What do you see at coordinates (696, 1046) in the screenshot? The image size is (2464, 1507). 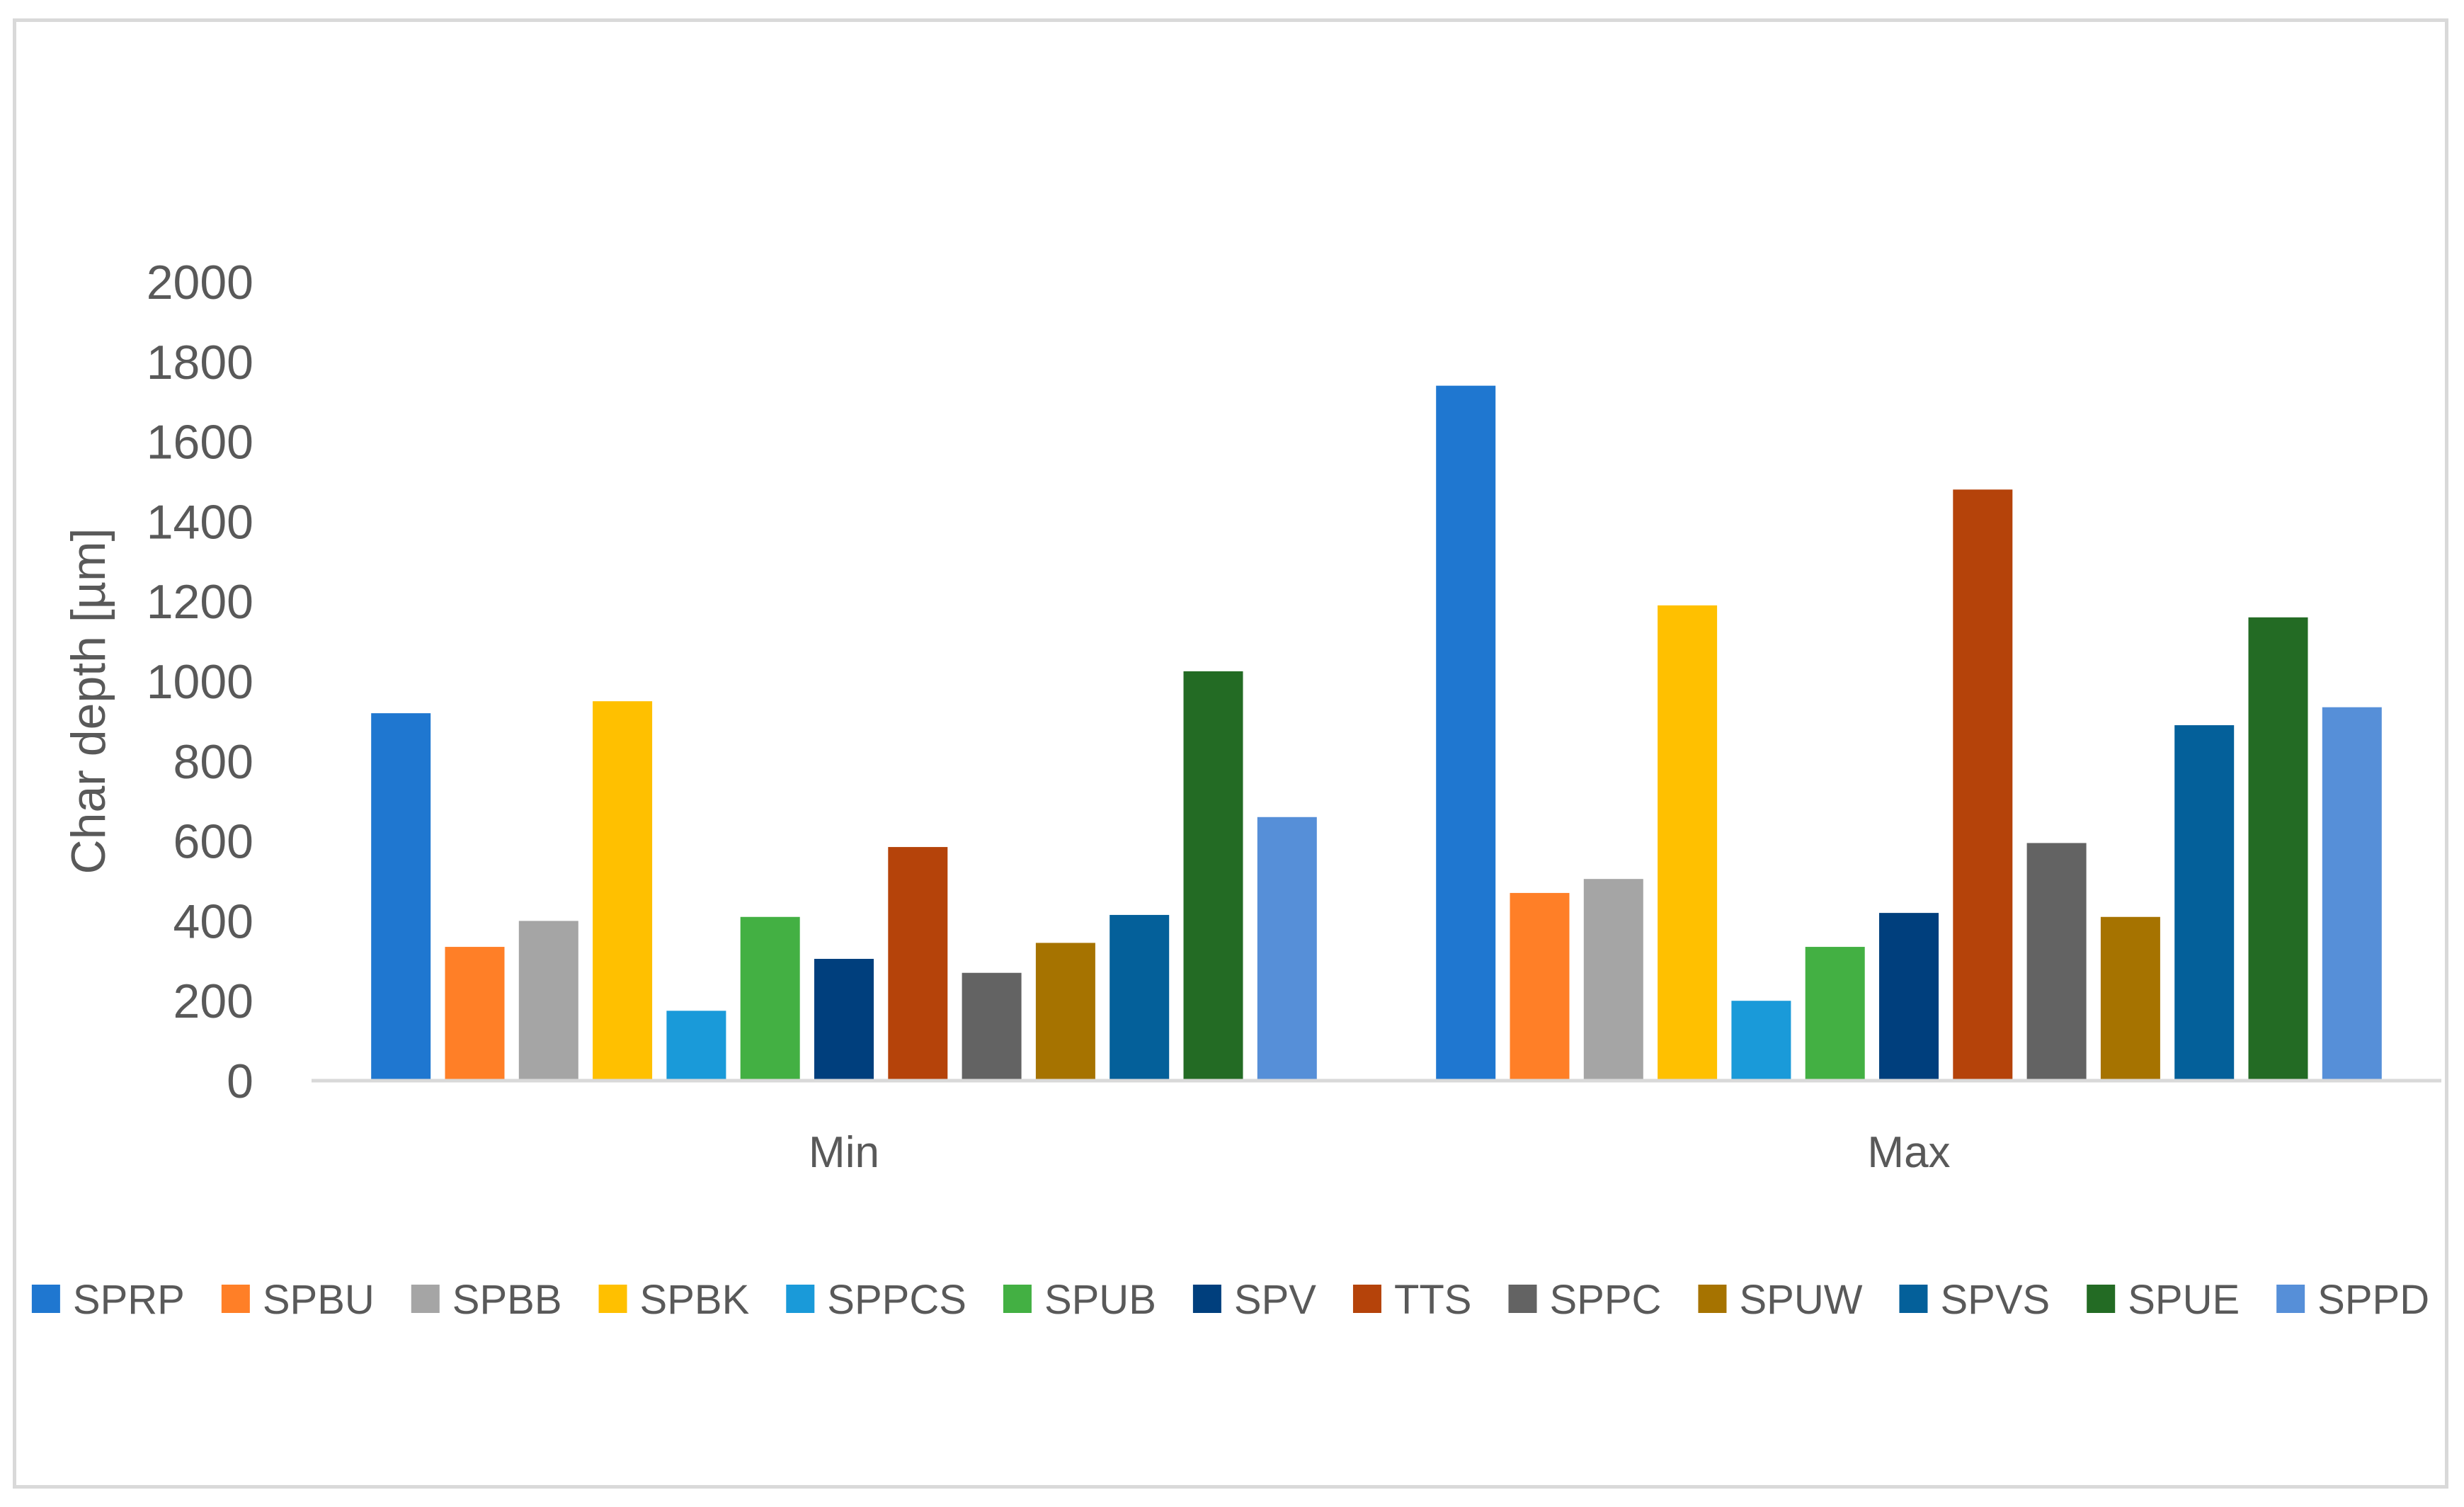 I see `bar-sppcs-min` at bounding box center [696, 1046].